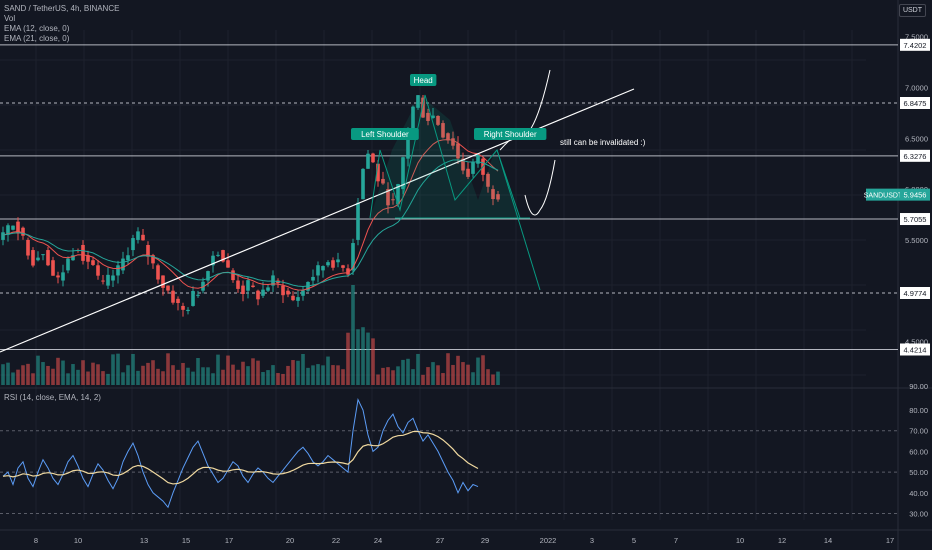 The width and height of the screenshot is (932, 550). I want to click on price-tick-label: 6.5000, so click(916, 138).